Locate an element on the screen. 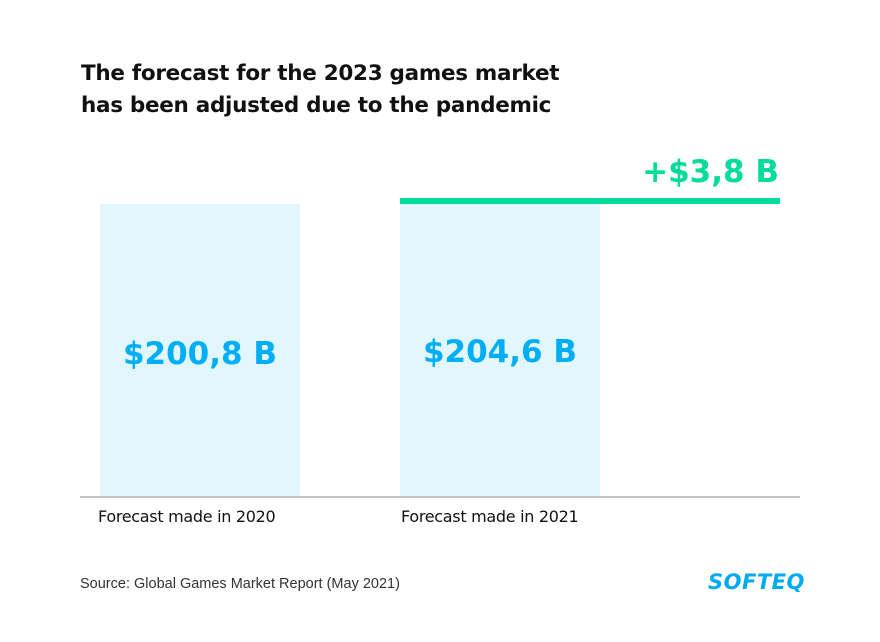 This screenshot has height=642, width=880. bar-value-label: $200,8 B is located at coordinates (200, 354).